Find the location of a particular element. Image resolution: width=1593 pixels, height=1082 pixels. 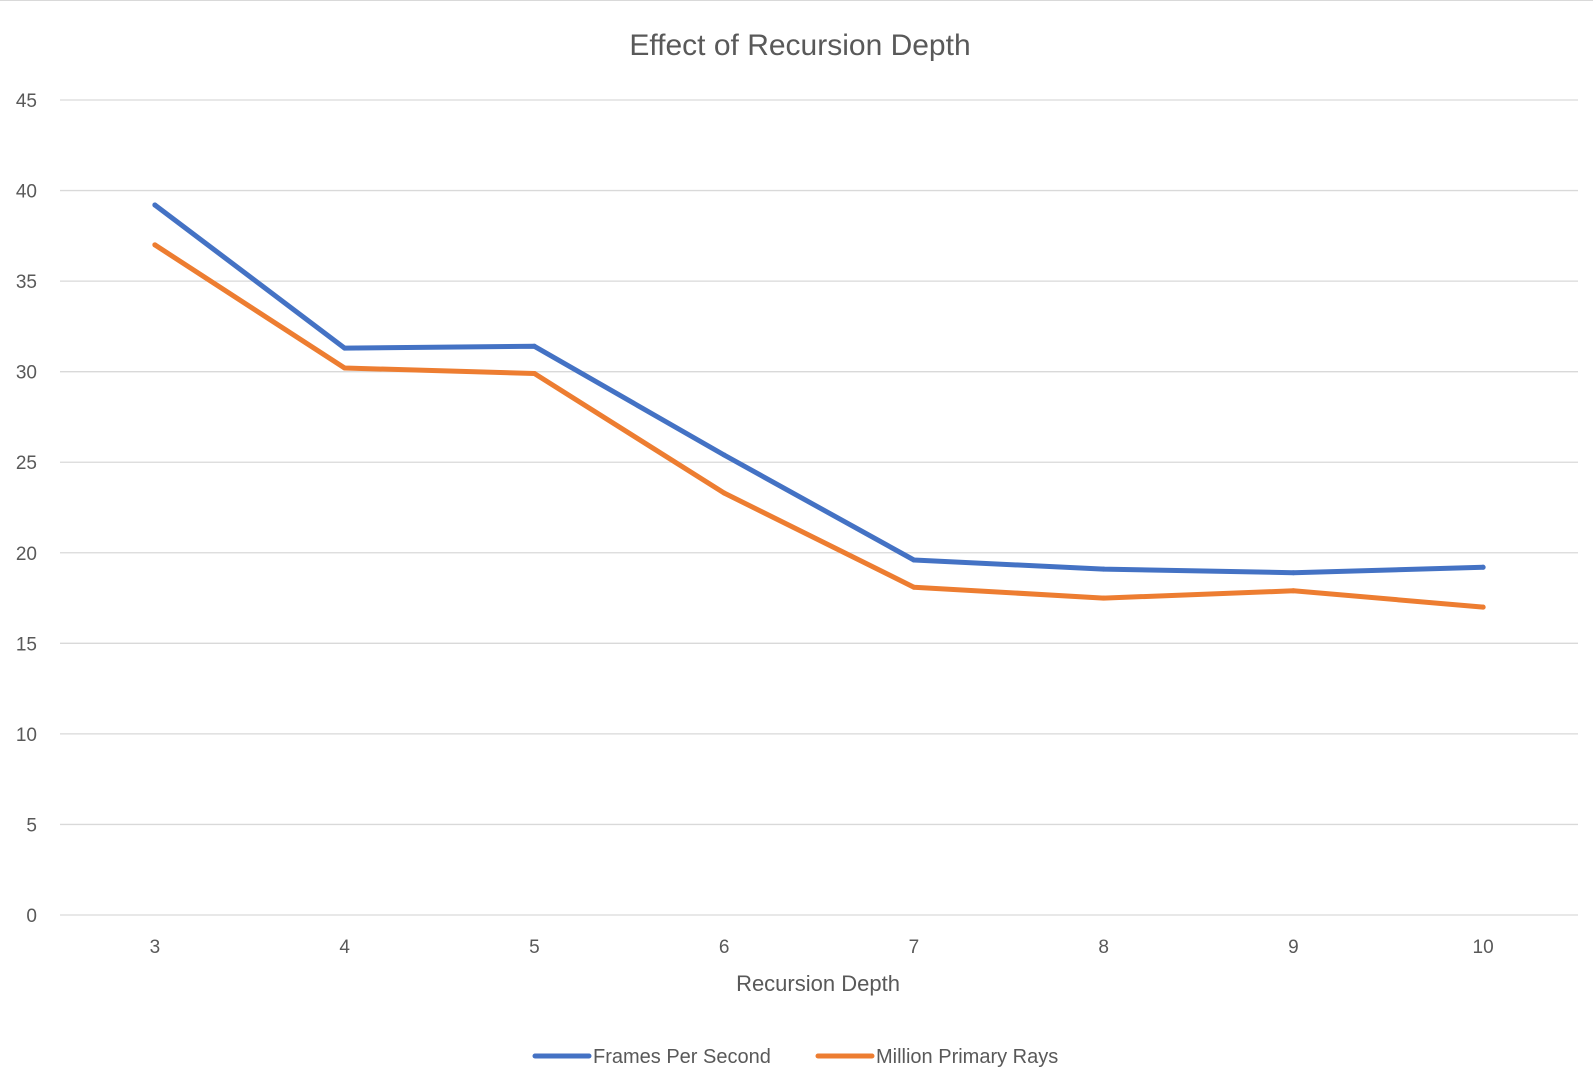

y-tick-label: 5 is located at coordinates (31, 825).